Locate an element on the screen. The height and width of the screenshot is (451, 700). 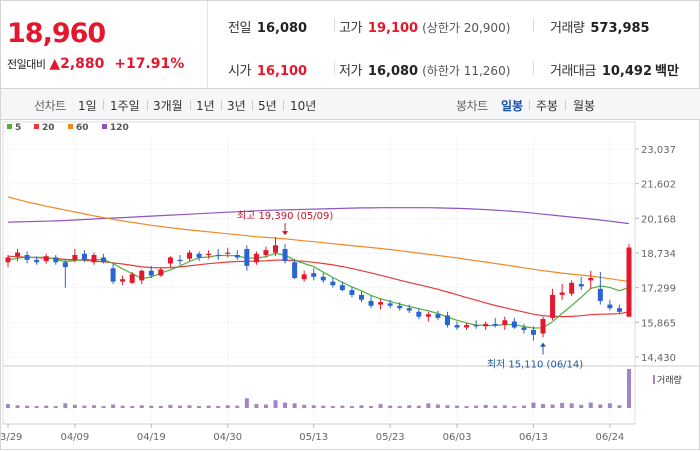
period-3y: 3년 is located at coordinates (236, 106).